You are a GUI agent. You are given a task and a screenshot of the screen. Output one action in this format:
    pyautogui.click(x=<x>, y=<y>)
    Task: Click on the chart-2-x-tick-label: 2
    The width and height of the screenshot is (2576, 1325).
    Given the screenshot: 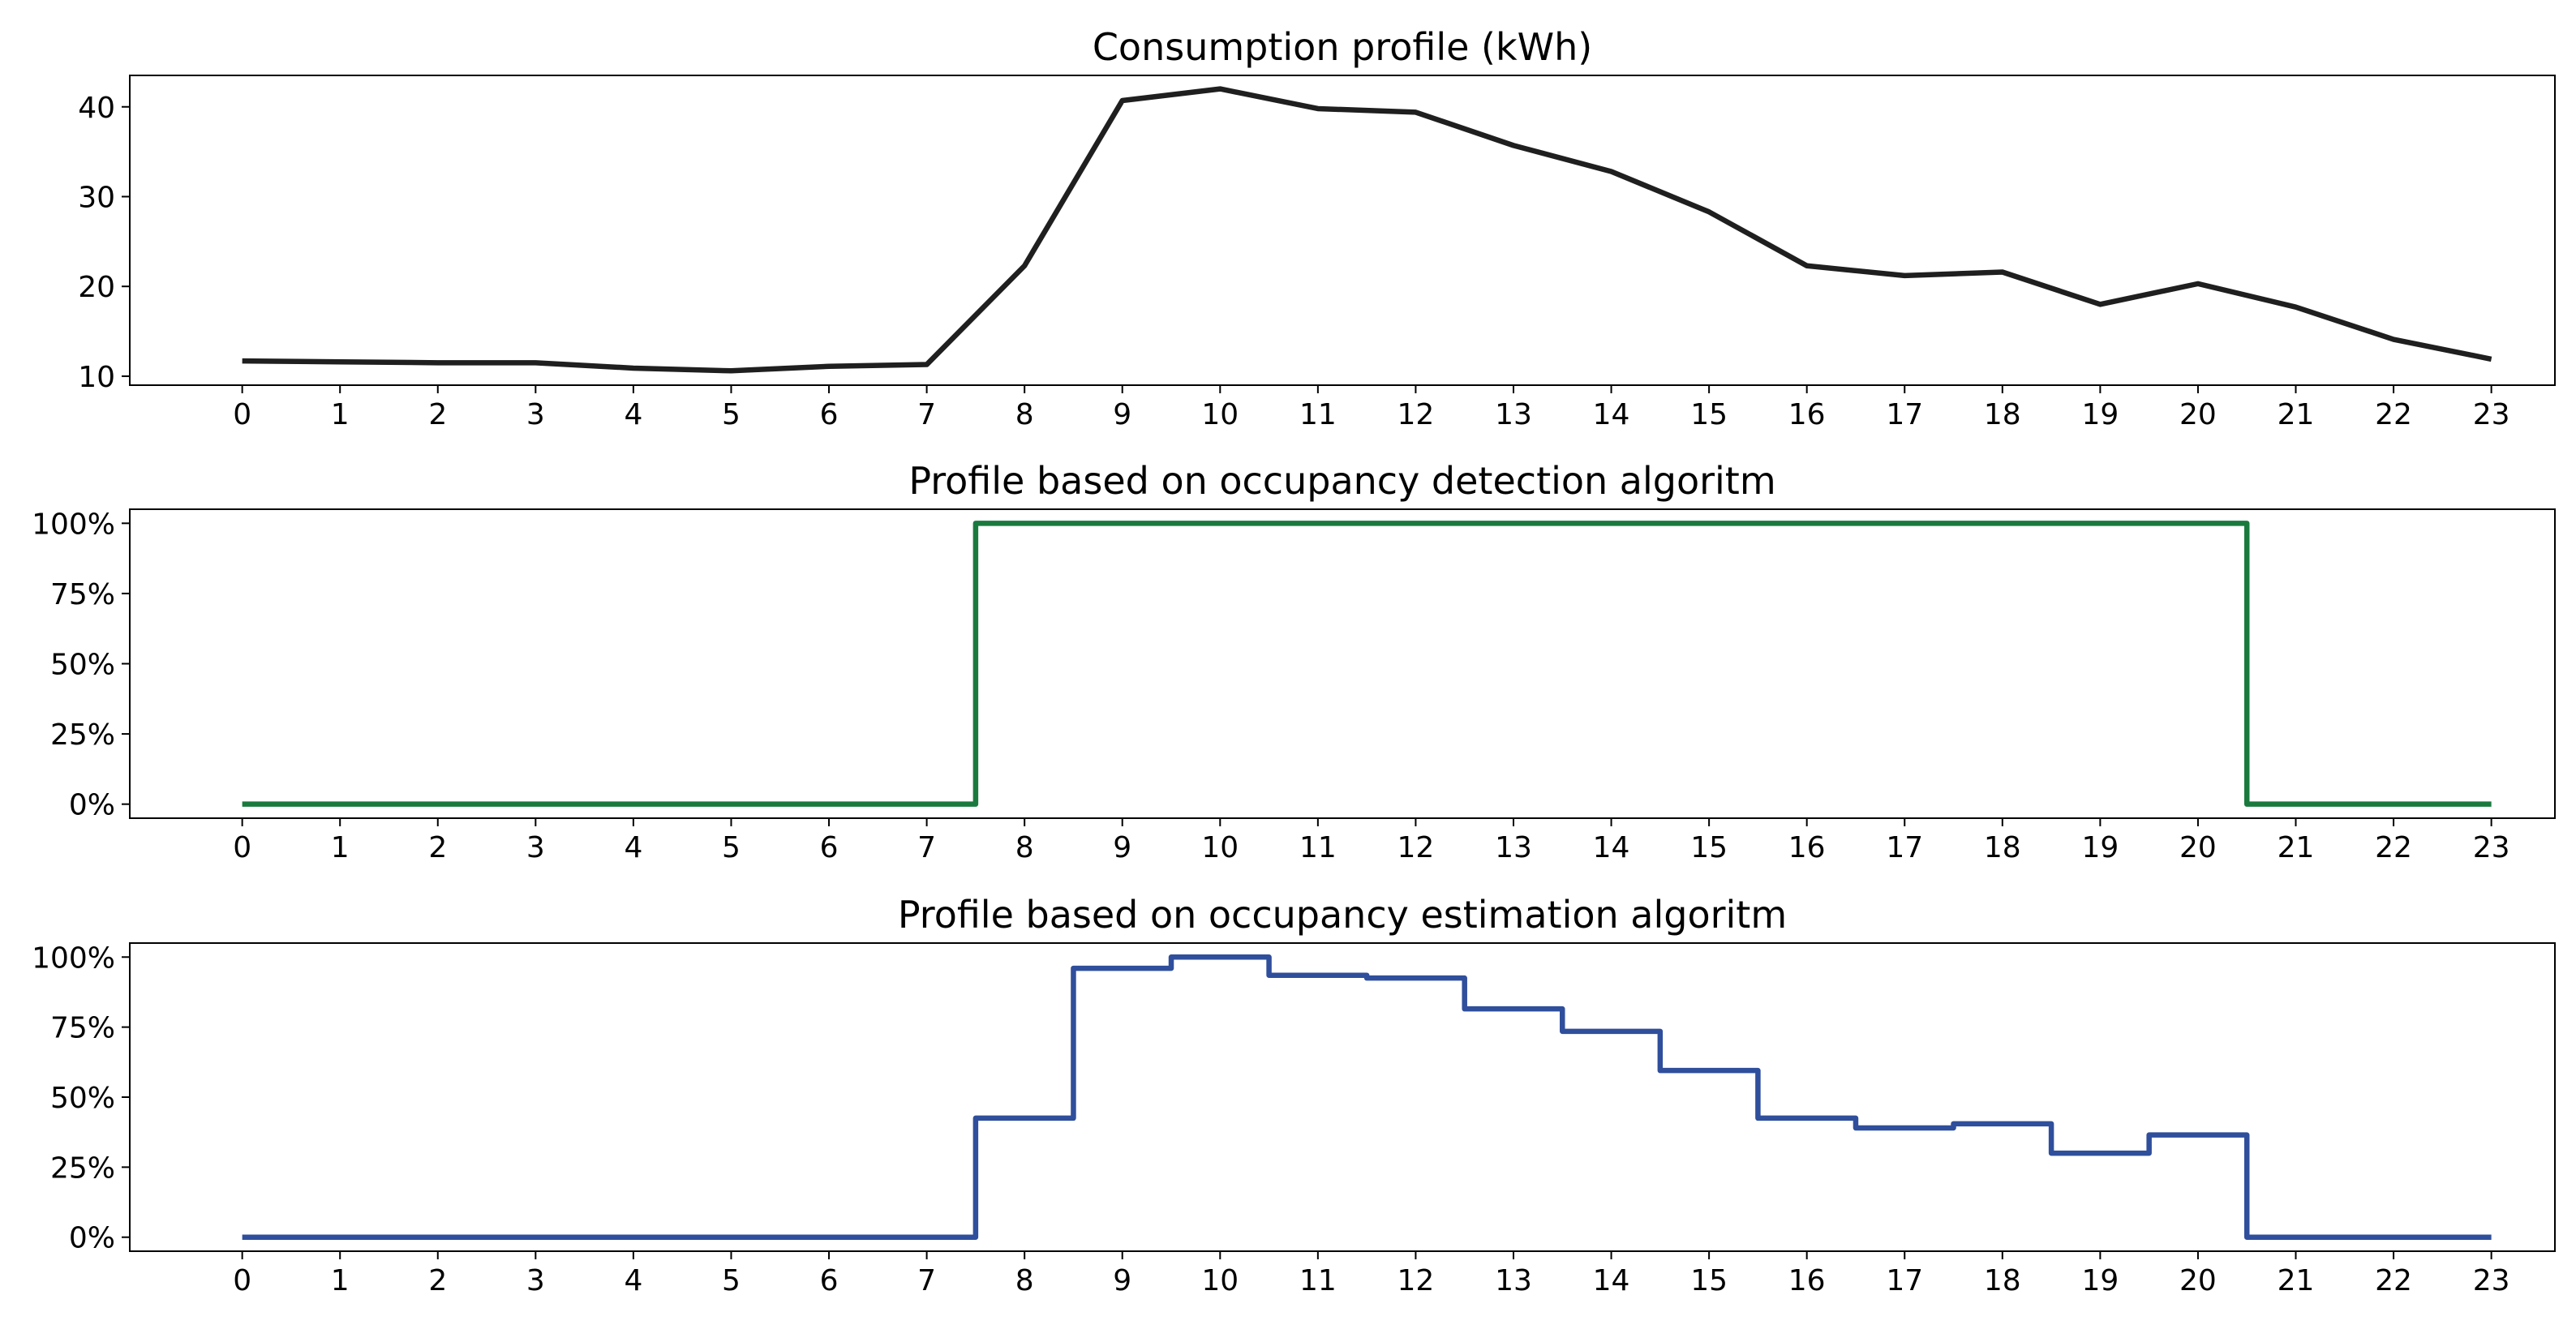 What is the action you would take?
    pyautogui.click(x=437, y=848)
    